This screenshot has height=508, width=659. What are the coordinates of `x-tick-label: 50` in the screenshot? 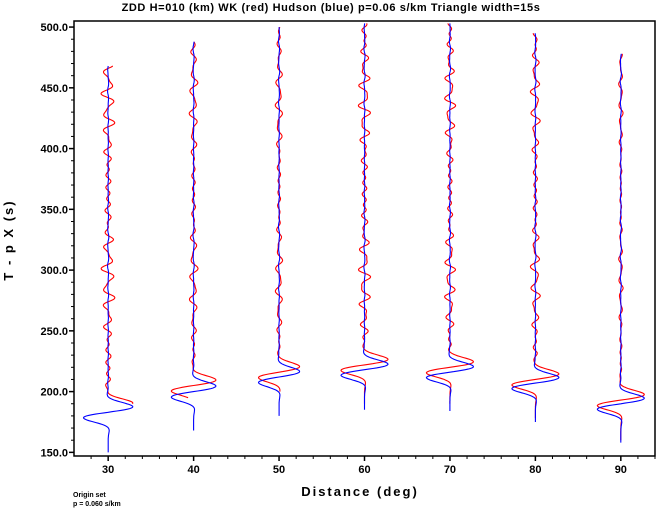 It's located at (279, 470).